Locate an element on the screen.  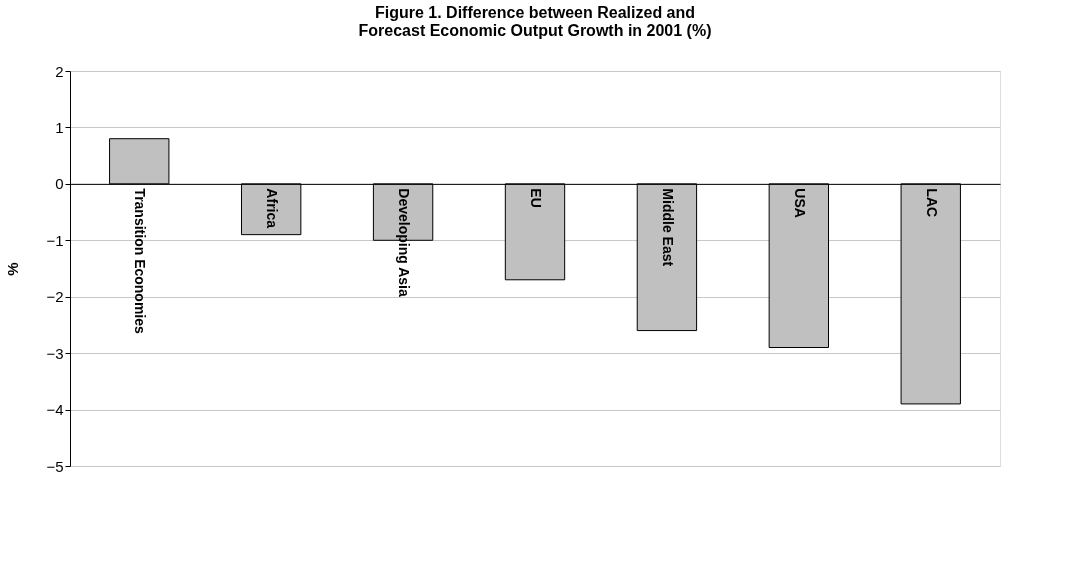
y-tick-label: −5 is located at coordinates (55, 466).